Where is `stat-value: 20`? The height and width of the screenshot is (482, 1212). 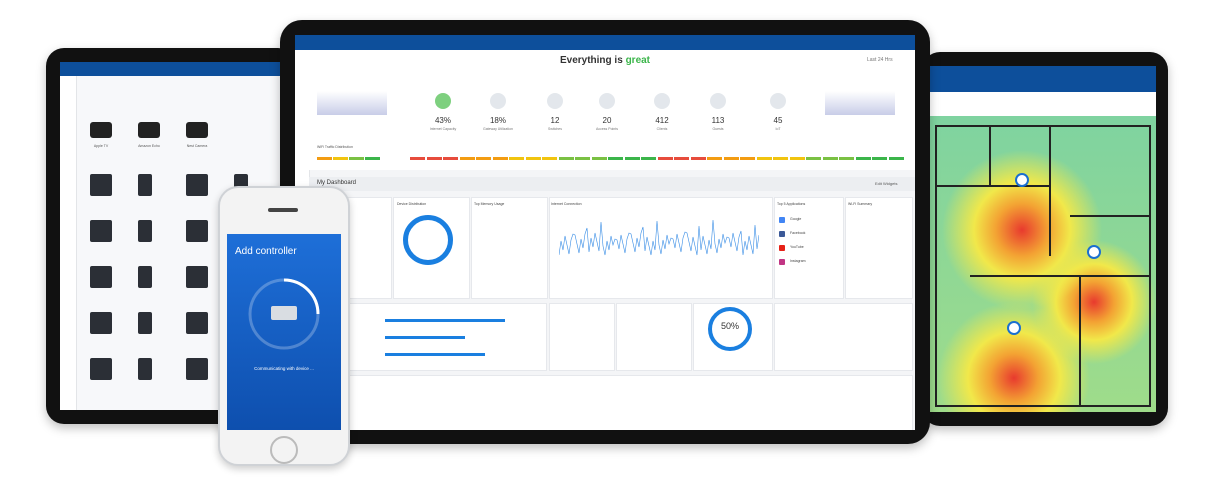
stat-value: 20 is located at coordinates (607, 120).